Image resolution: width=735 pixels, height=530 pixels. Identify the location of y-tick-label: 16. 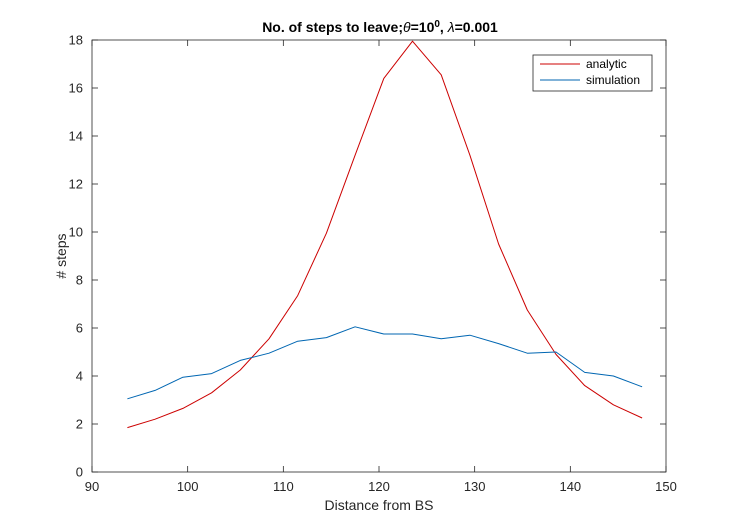
(76, 88).